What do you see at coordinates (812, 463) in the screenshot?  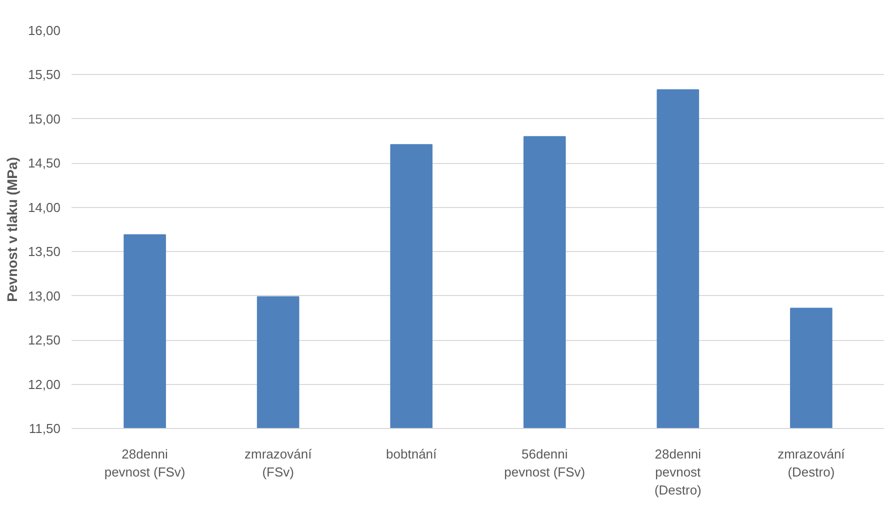 I see `x-tick-label: zmrazování (Destro)` at bounding box center [812, 463].